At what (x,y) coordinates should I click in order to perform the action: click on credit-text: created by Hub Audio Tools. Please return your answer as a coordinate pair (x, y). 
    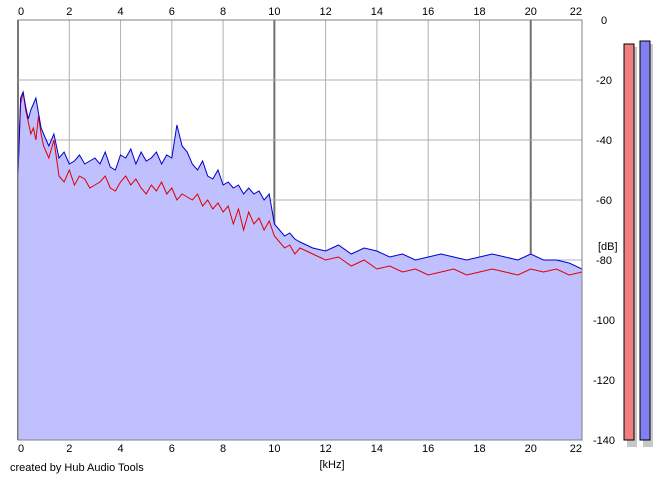
    Looking at the image, I should click on (77, 468).